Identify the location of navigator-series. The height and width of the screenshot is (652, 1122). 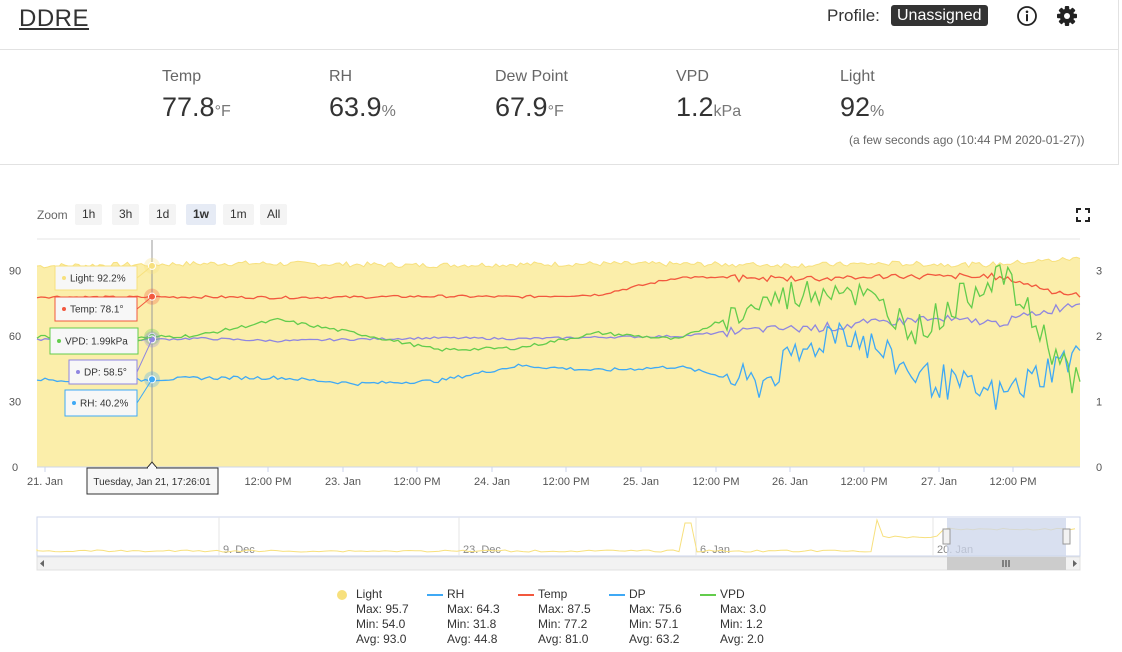
(556, 535).